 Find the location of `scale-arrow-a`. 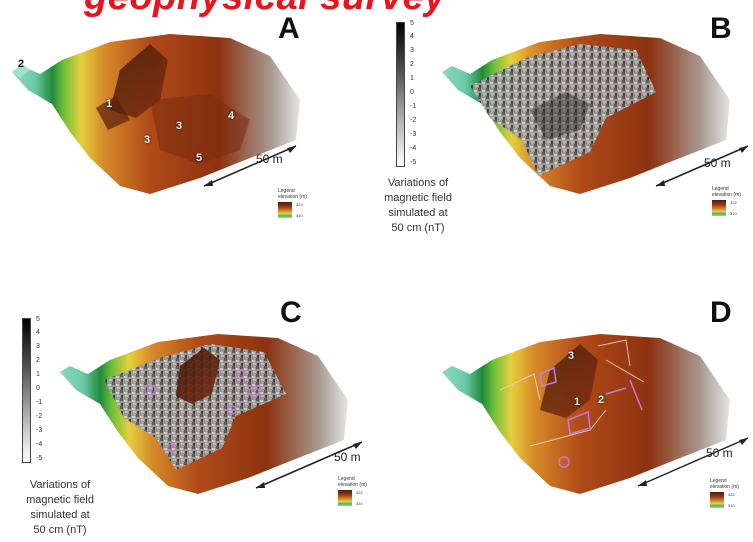

scale-arrow-a is located at coordinates (250, 166).